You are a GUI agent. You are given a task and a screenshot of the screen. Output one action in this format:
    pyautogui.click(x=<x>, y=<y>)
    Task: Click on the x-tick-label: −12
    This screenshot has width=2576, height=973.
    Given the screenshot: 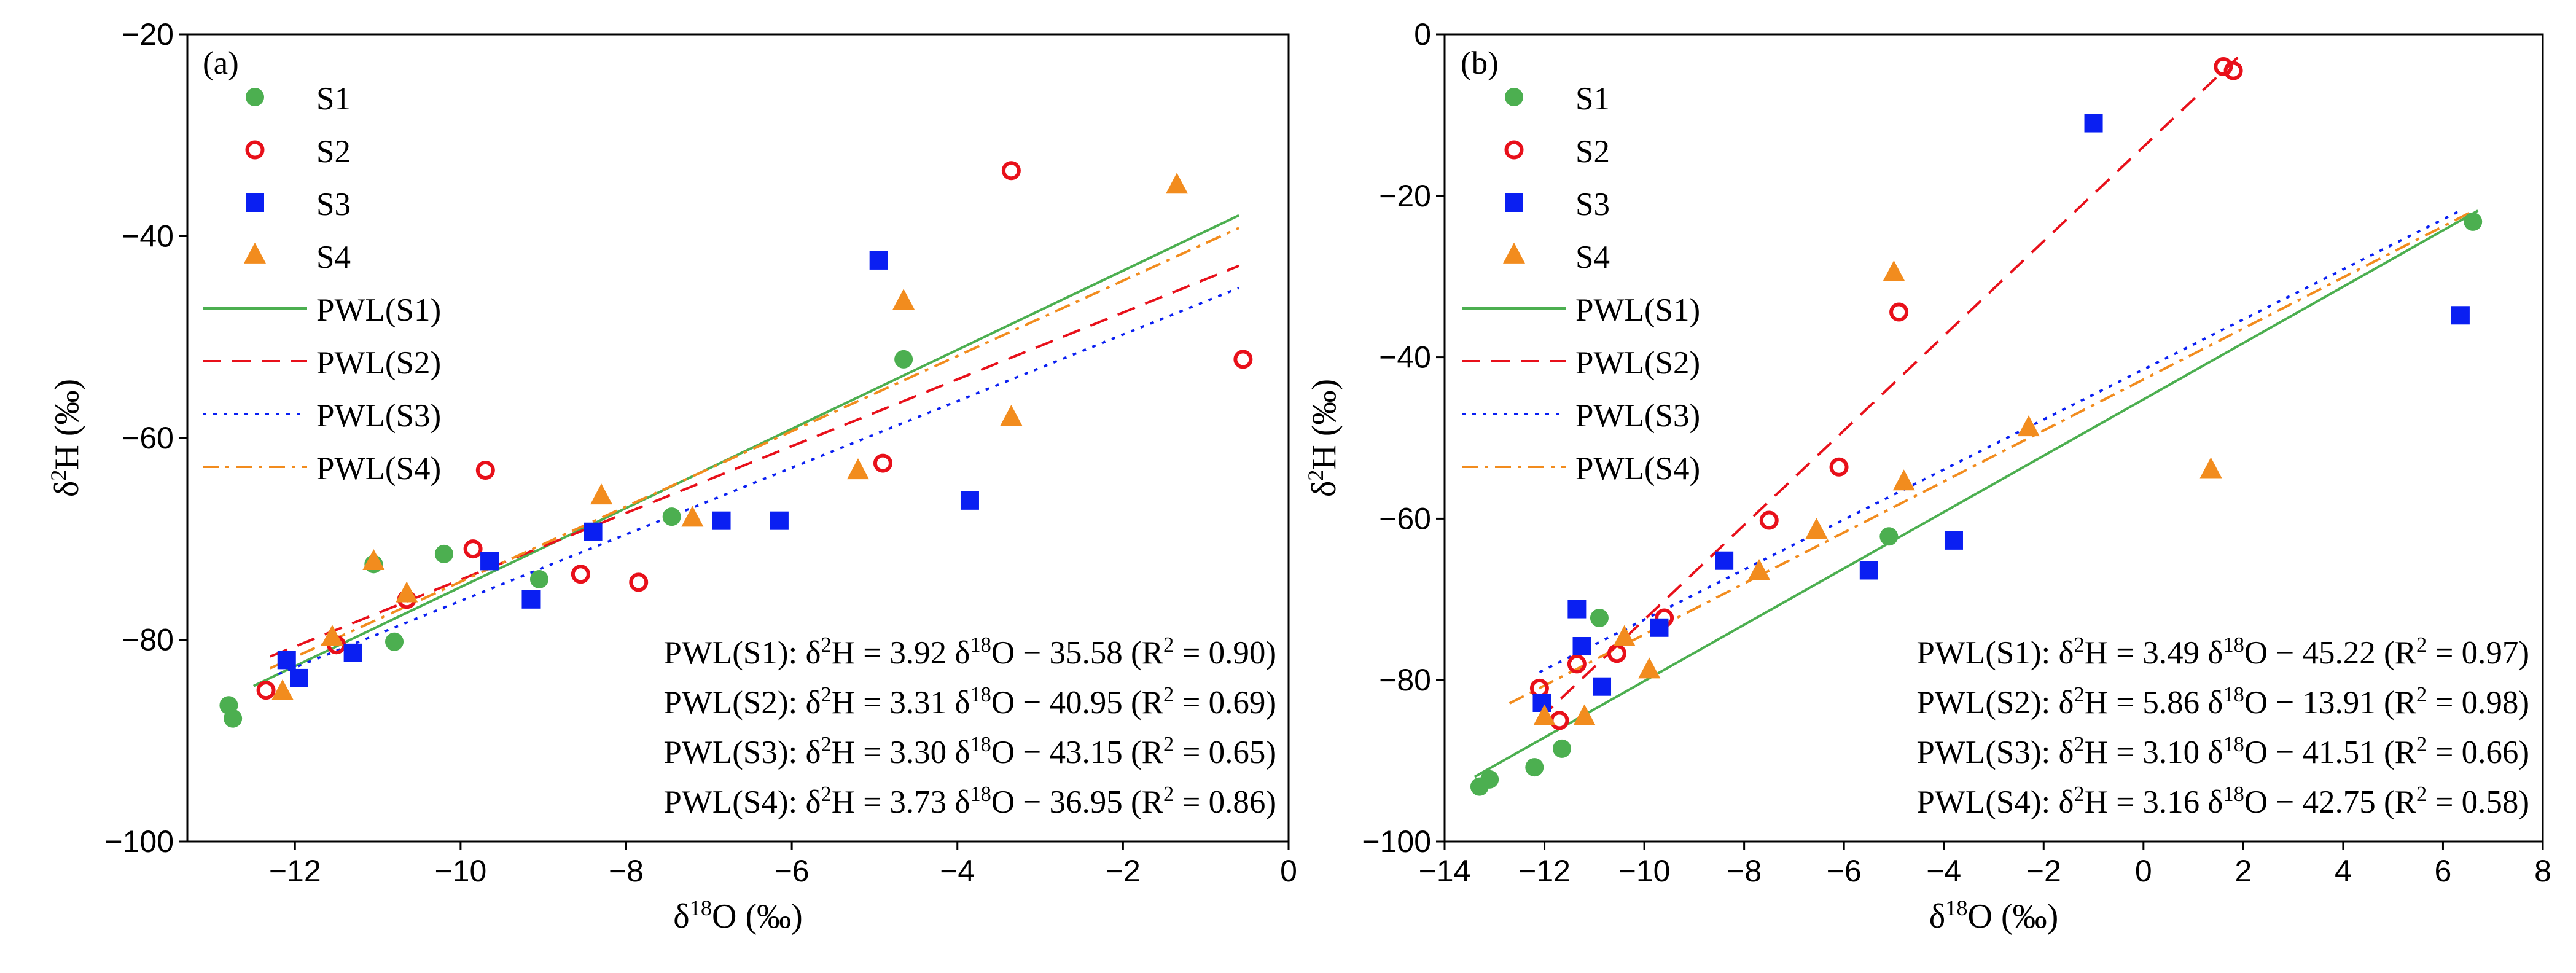 What is the action you would take?
    pyautogui.click(x=295, y=871)
    